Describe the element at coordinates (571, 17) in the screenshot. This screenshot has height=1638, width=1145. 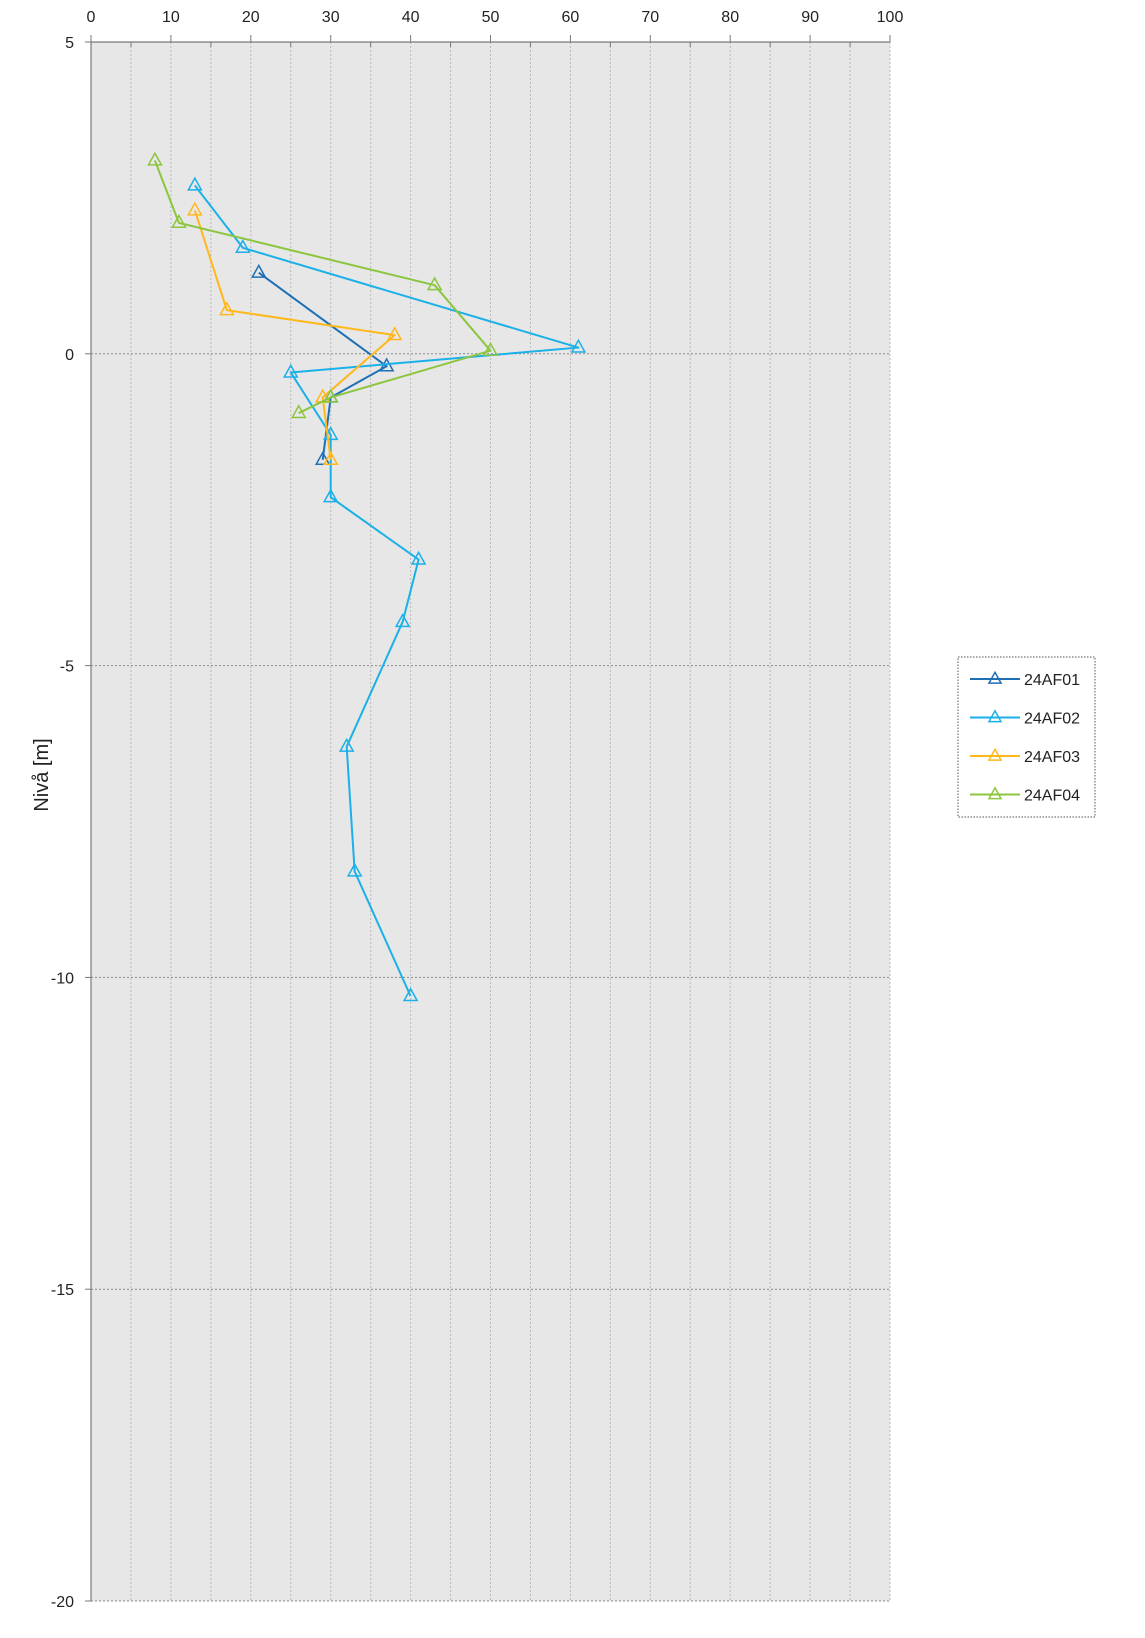
I see `x-tick-label: 60` at that location.